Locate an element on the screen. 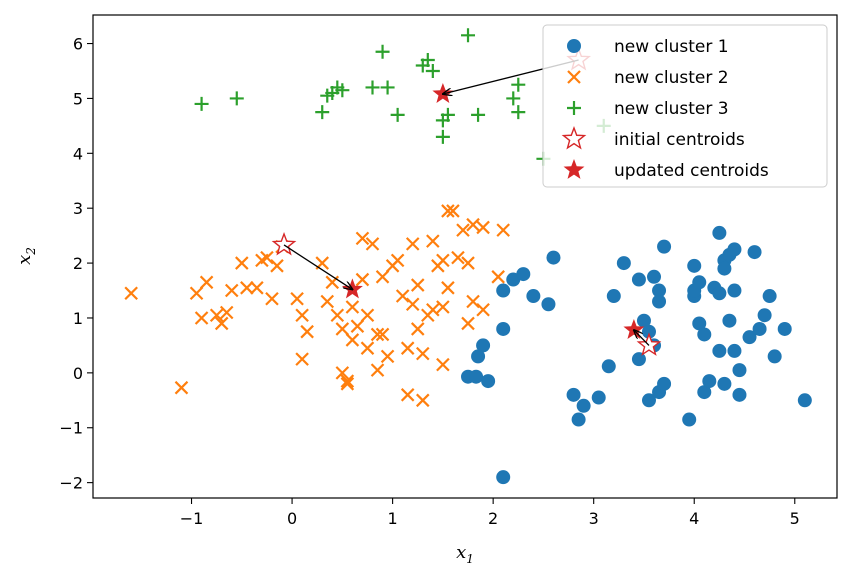 This screenshot has height=579, width=853. x-tick-label: 1 is located at coordinates (393, 518).